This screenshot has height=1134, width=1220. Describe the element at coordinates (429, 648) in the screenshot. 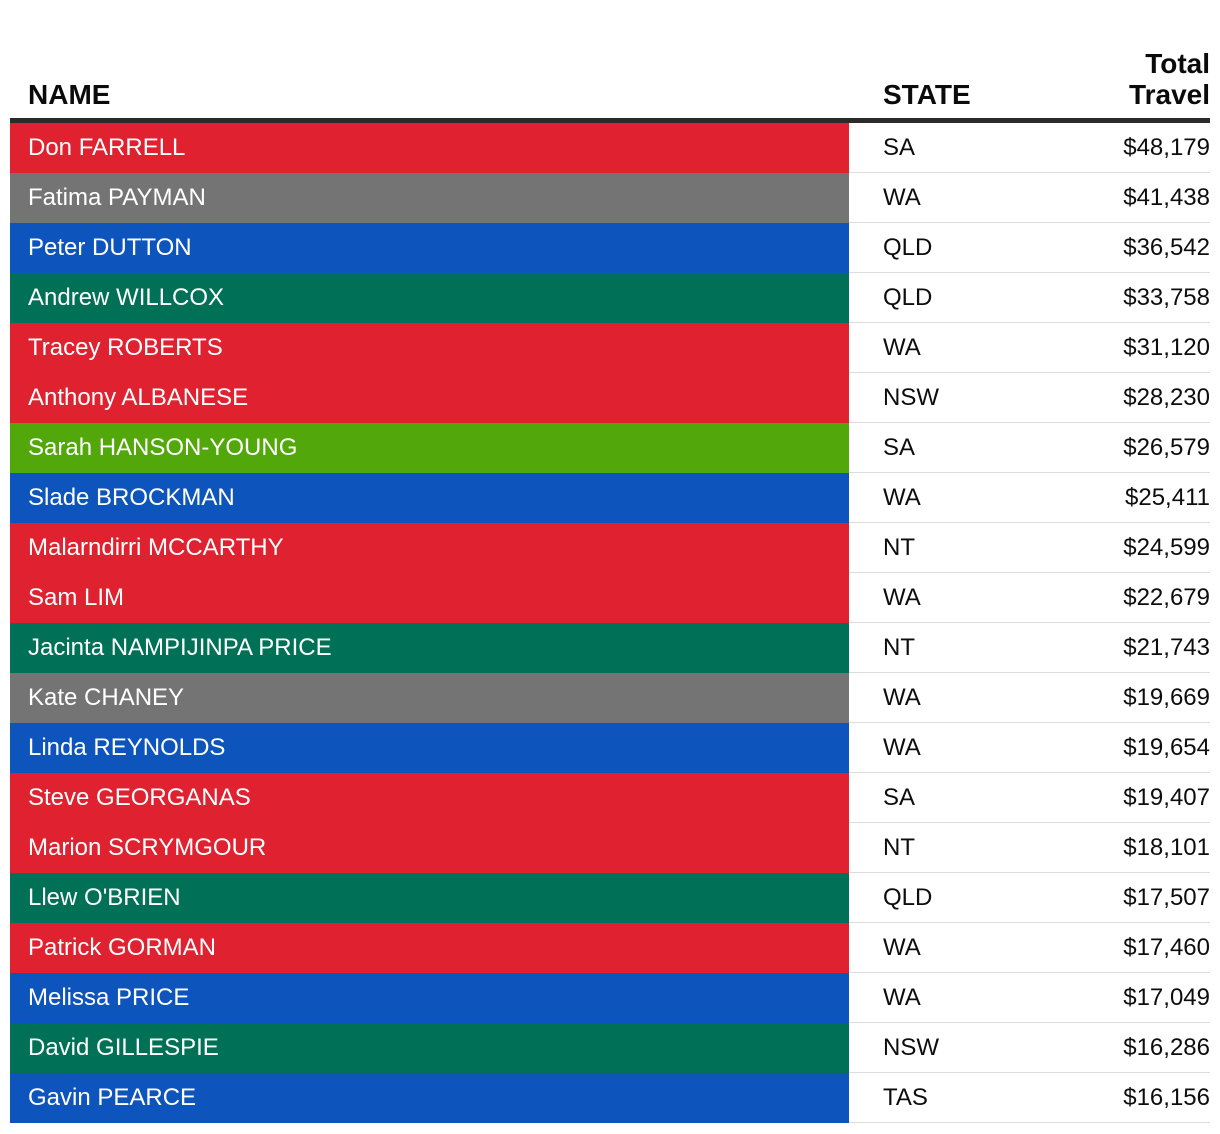

I see `member-name-cell: Jacinta NAMPIJINPA PRICE` at that location.